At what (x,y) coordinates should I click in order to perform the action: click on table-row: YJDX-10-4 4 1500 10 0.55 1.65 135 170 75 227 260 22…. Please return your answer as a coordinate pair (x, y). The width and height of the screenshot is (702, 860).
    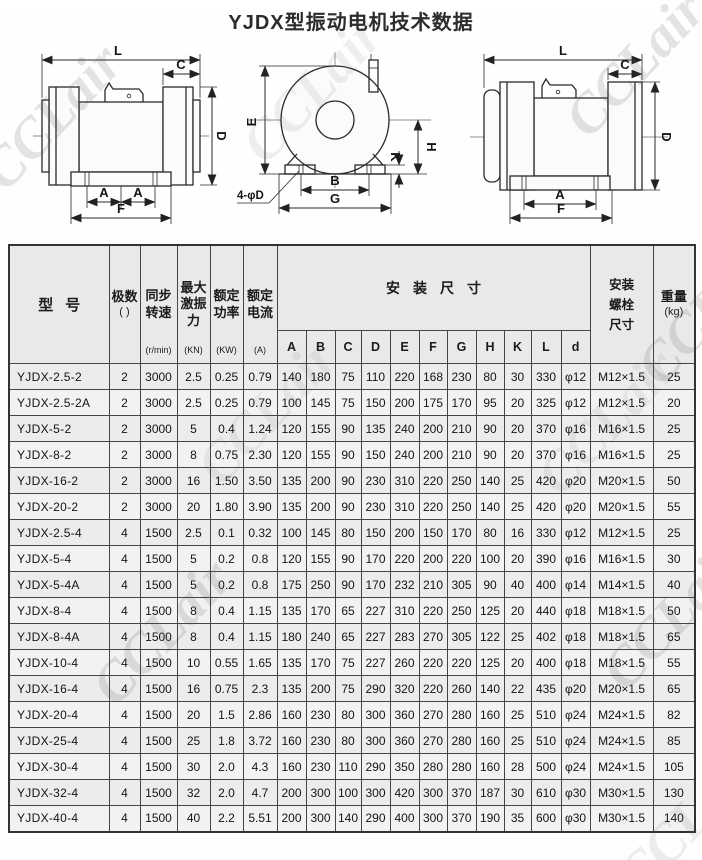
    Looking at the image, I should click on (352, 662).